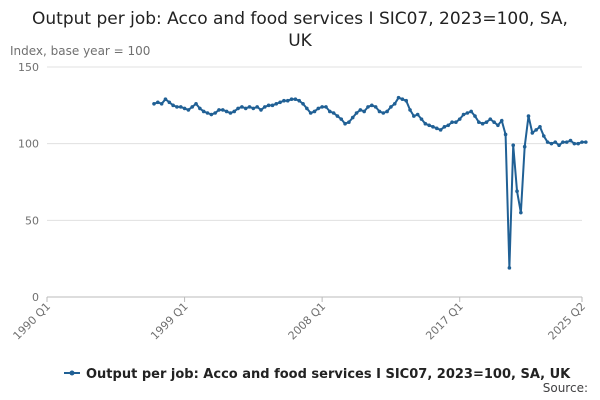  What do you see at coordinates (28, 144) in the screenshot?
I see `y-tick-label: 100` at bounding box center [28, 144].